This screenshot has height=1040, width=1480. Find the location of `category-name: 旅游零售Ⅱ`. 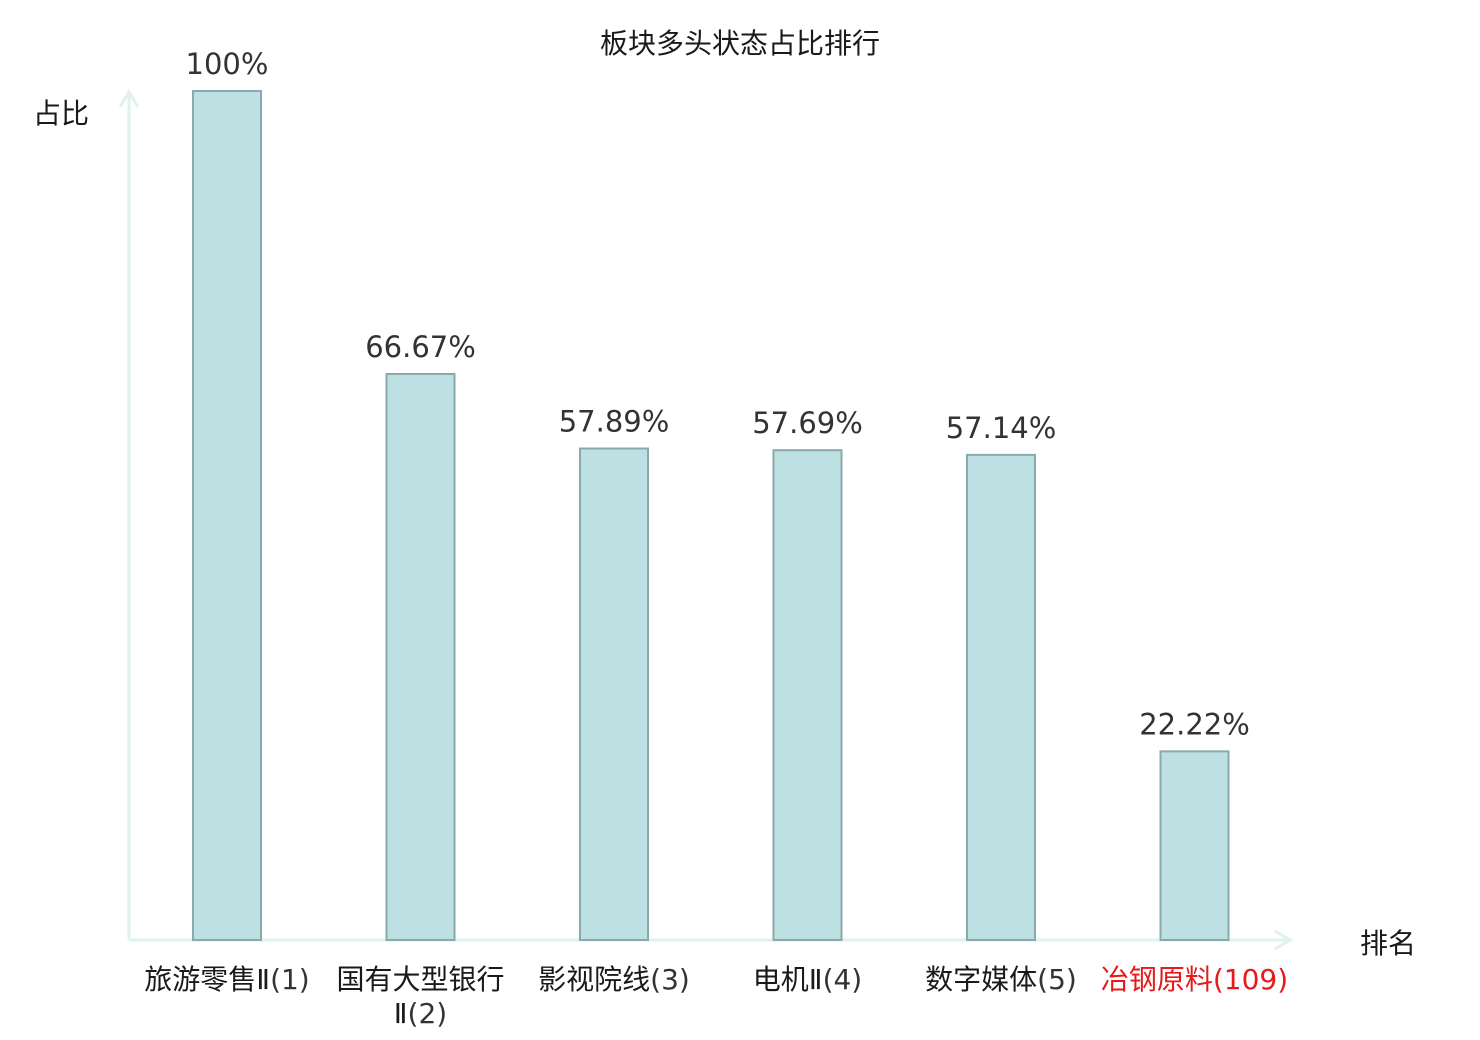

category-name: 旅游零售Ⅱ is located at coordinates (207, 979).